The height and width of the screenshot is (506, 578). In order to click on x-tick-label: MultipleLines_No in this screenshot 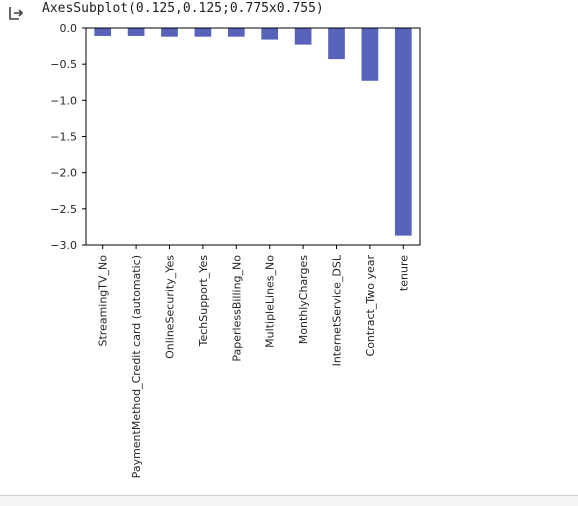, I will do `click(270, 301)`.